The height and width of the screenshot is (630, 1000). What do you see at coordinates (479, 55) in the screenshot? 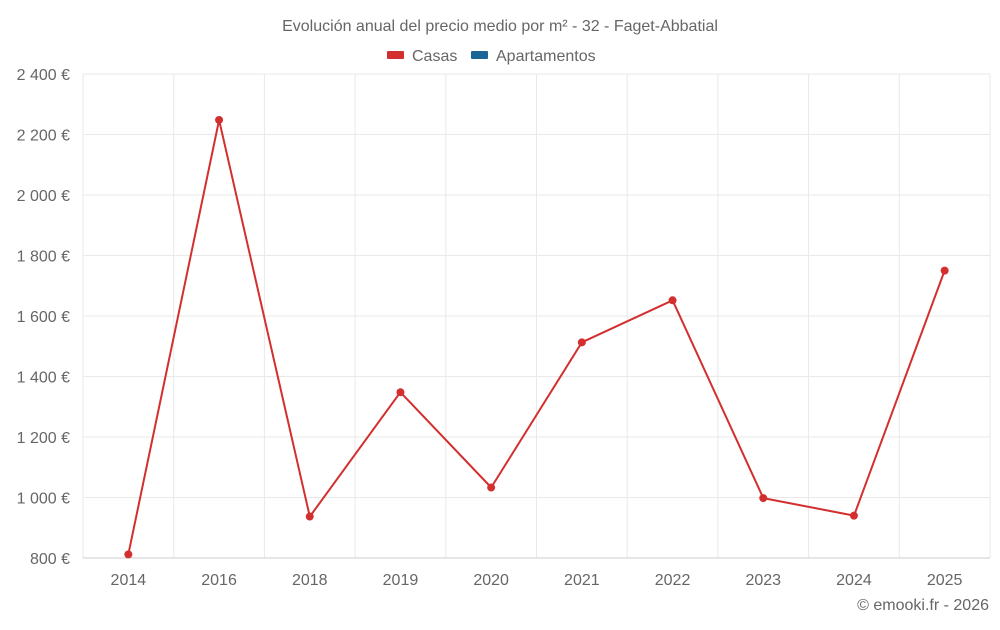
I see `legend-swatch-apartamentos` at bounding box center [479, 55].